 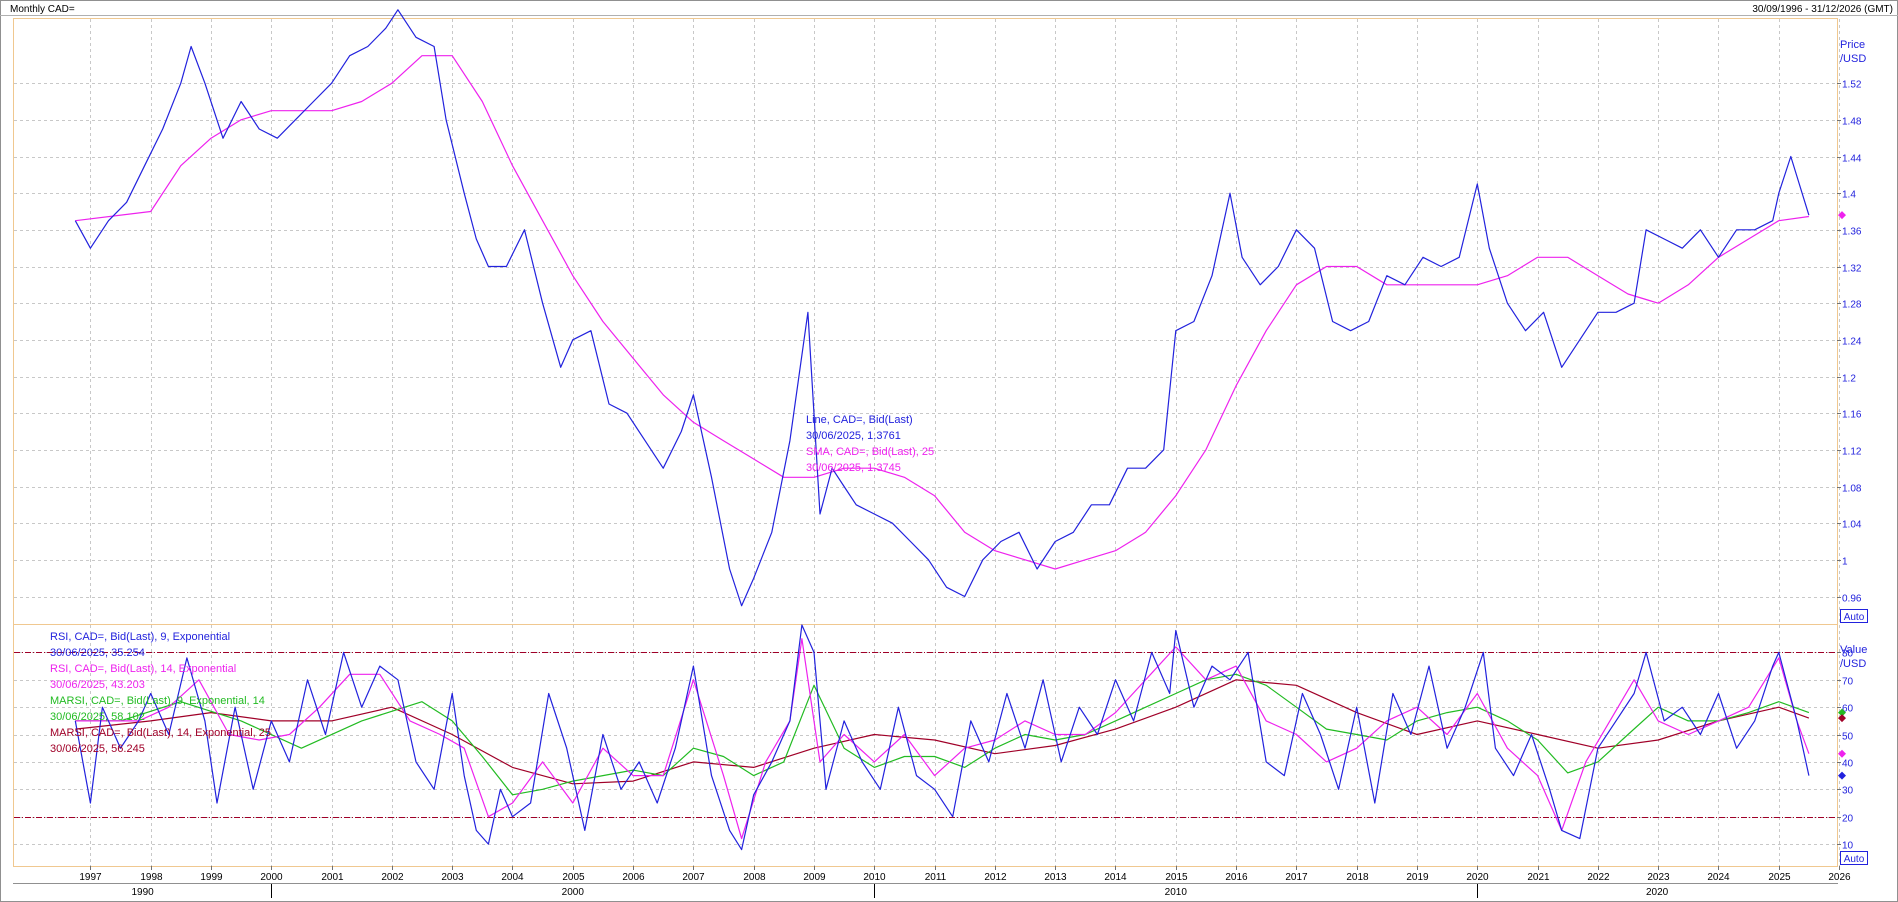 What do you see at coordinates (1852, 452) in the screenshot?
I see `price-tick-label-1.12: 1.12` at bounding box center [1852, 452].